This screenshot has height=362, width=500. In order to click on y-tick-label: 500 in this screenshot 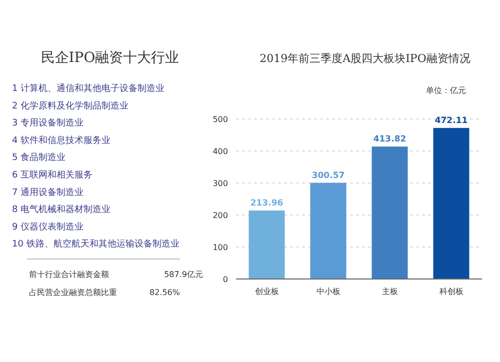, I will do `click(220, 119)`.